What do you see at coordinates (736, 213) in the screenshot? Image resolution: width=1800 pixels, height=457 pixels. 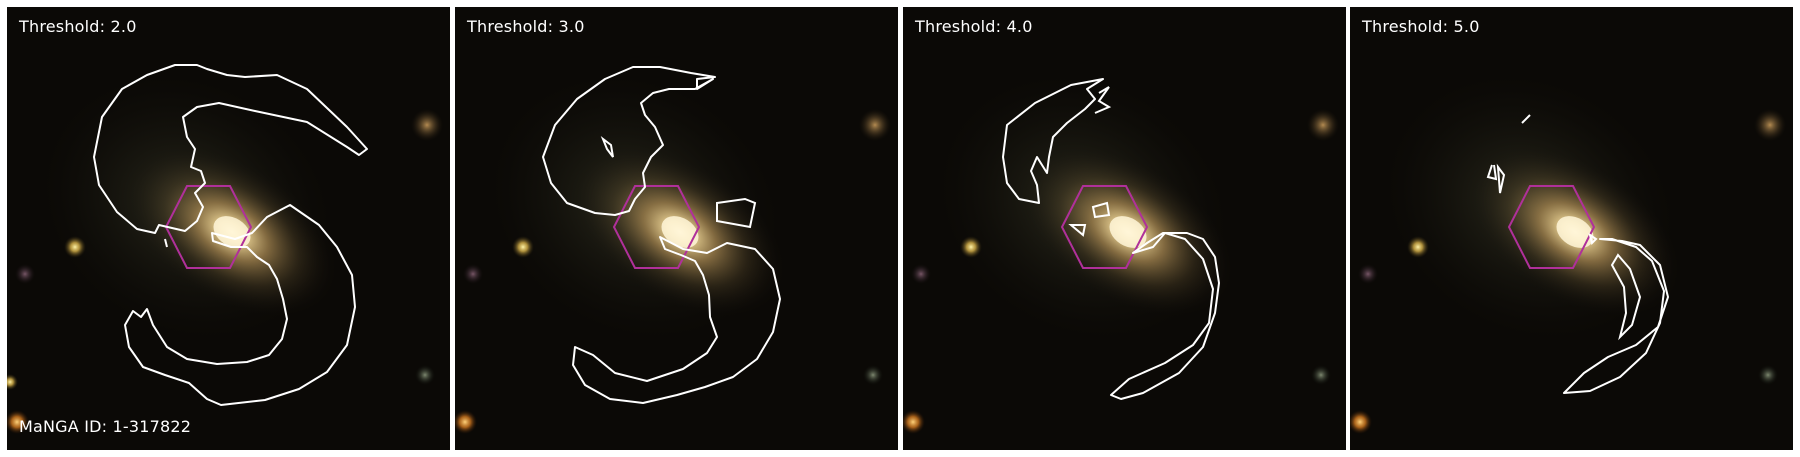 I see `contour-hook` at bounding box center [736, 213].